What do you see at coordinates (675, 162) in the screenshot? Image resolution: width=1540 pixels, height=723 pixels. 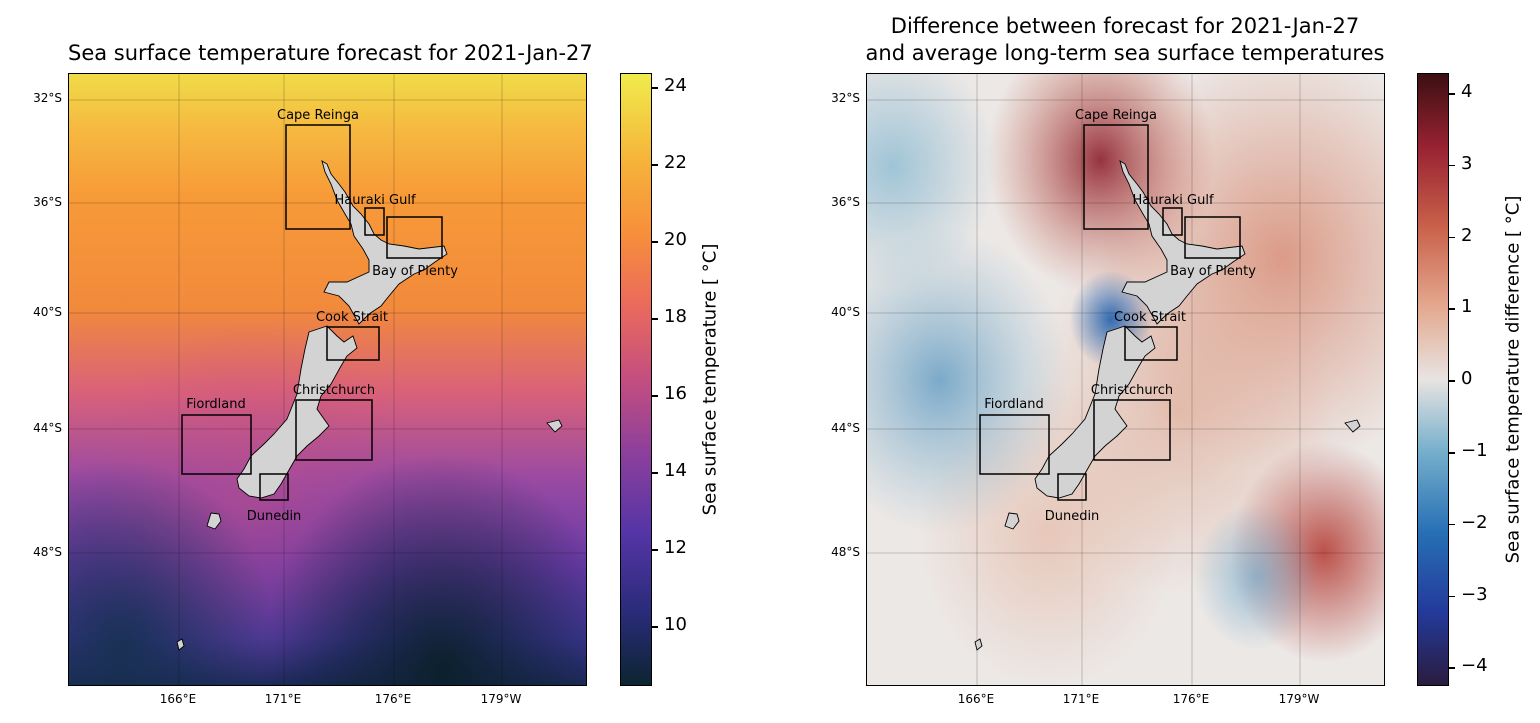 I see `sst-tick-label: 22` at bounding box center [675, 162].